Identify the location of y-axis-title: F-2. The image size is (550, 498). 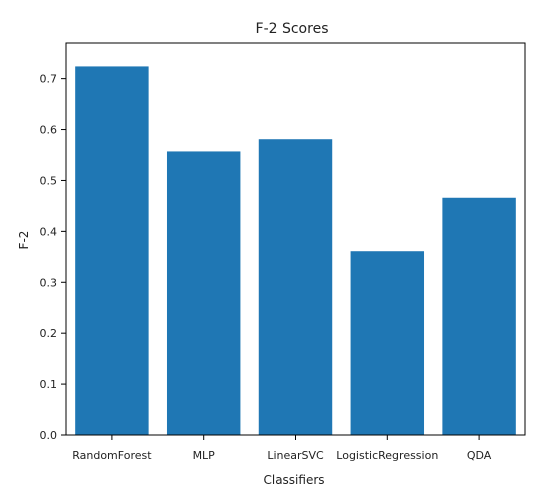
(24, 240).